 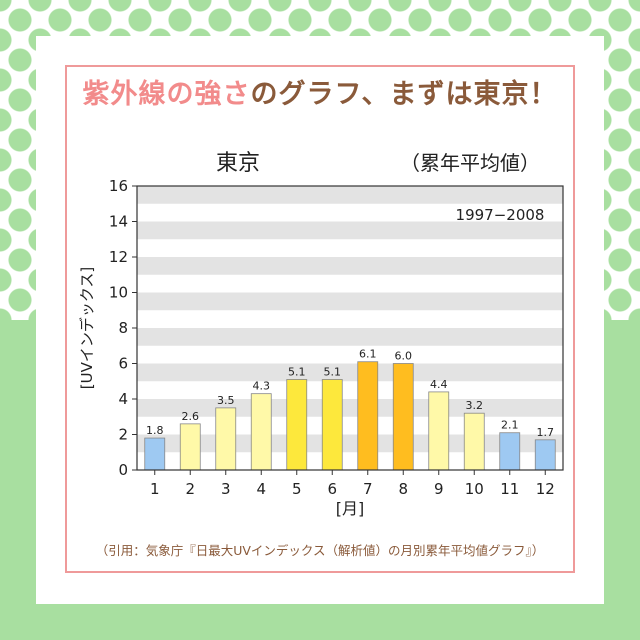 I want to click on y-tick-labels: 0 2 4 6 8 10 12 14 16, so click(x=123, y=328).